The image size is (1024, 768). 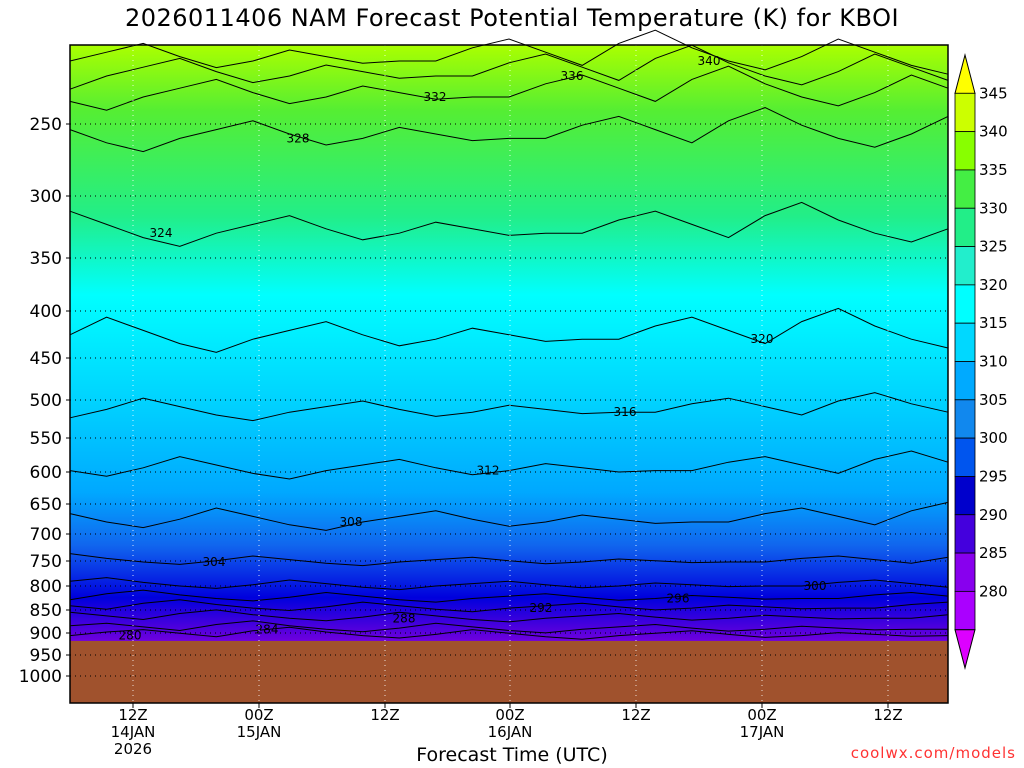 What do you see at coordinates (40, 677) in the screenshot?
I see `y-tick-label: 1000` at bounding box center [40, 677].